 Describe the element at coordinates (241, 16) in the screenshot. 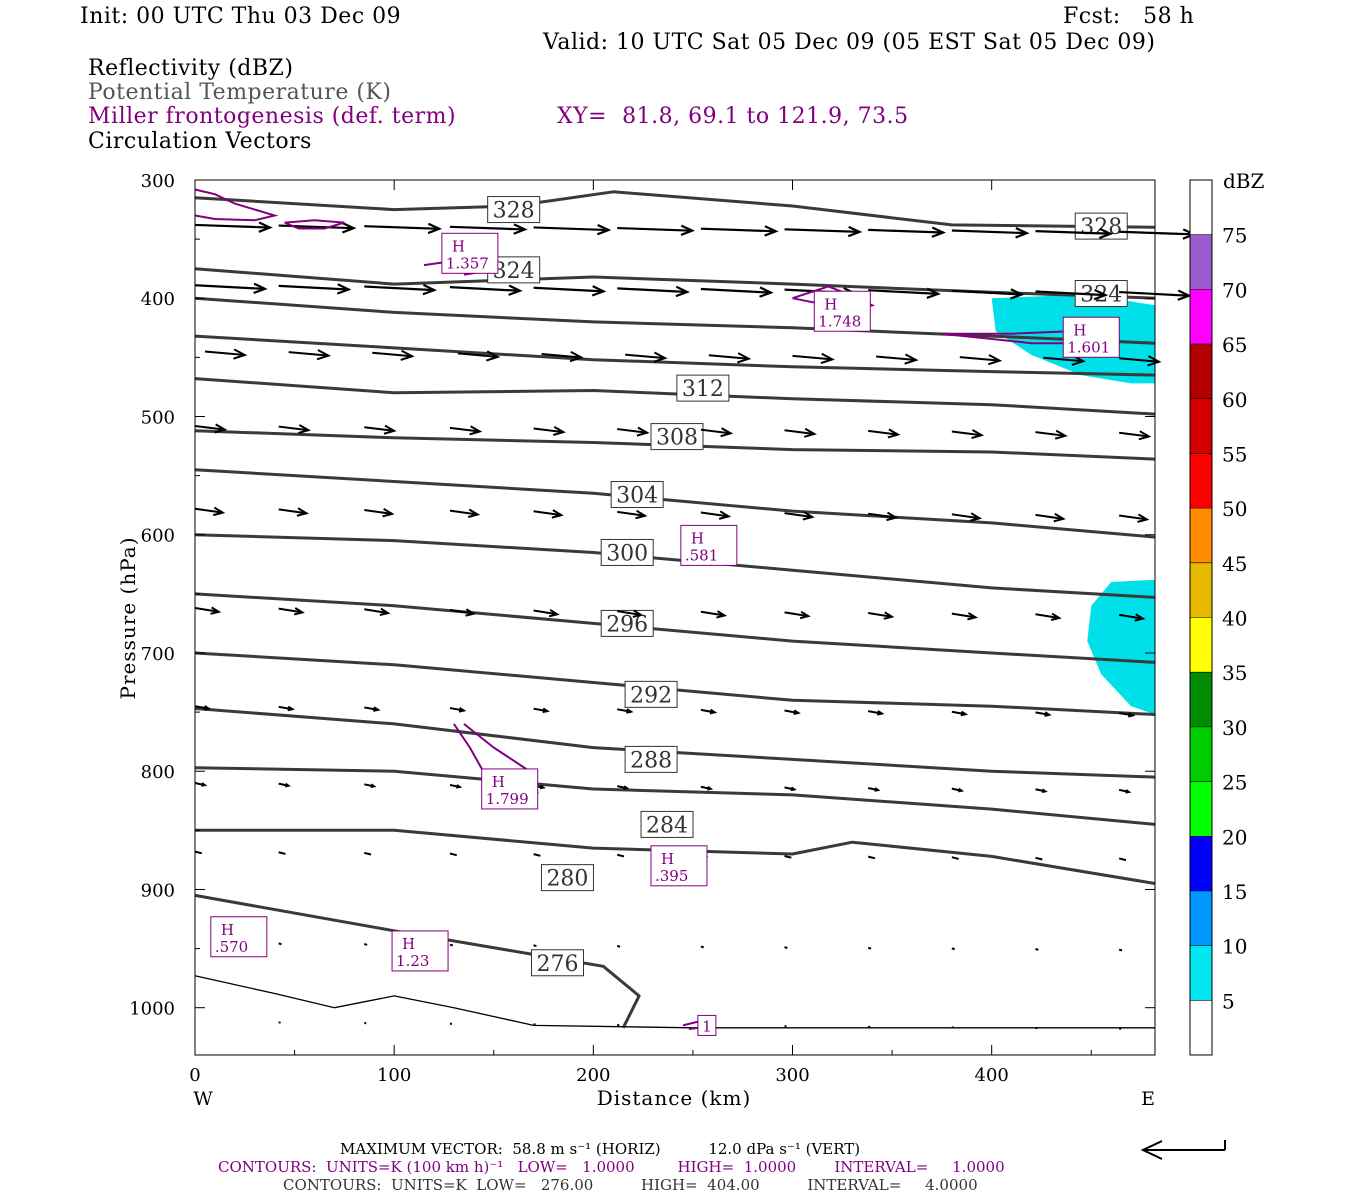

I see `init-time: Init: 00 UTC Thu 03 Dec 09` at that location.